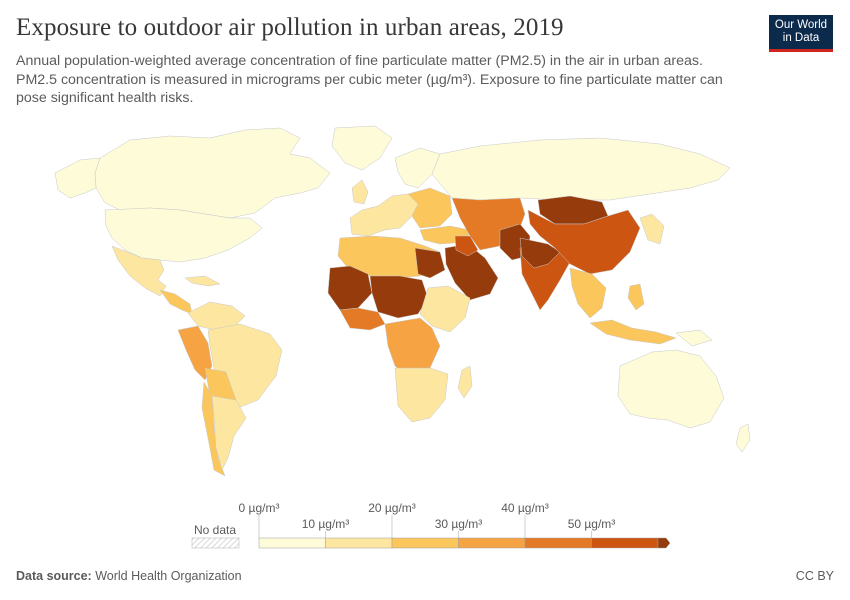 The width and height of the screenshot is (850, 600). What do you see at coordinates (259, 508) in the screenshot?
I see `legend-tick-label: 0 µg/m³` at bounding box center [259, 508].